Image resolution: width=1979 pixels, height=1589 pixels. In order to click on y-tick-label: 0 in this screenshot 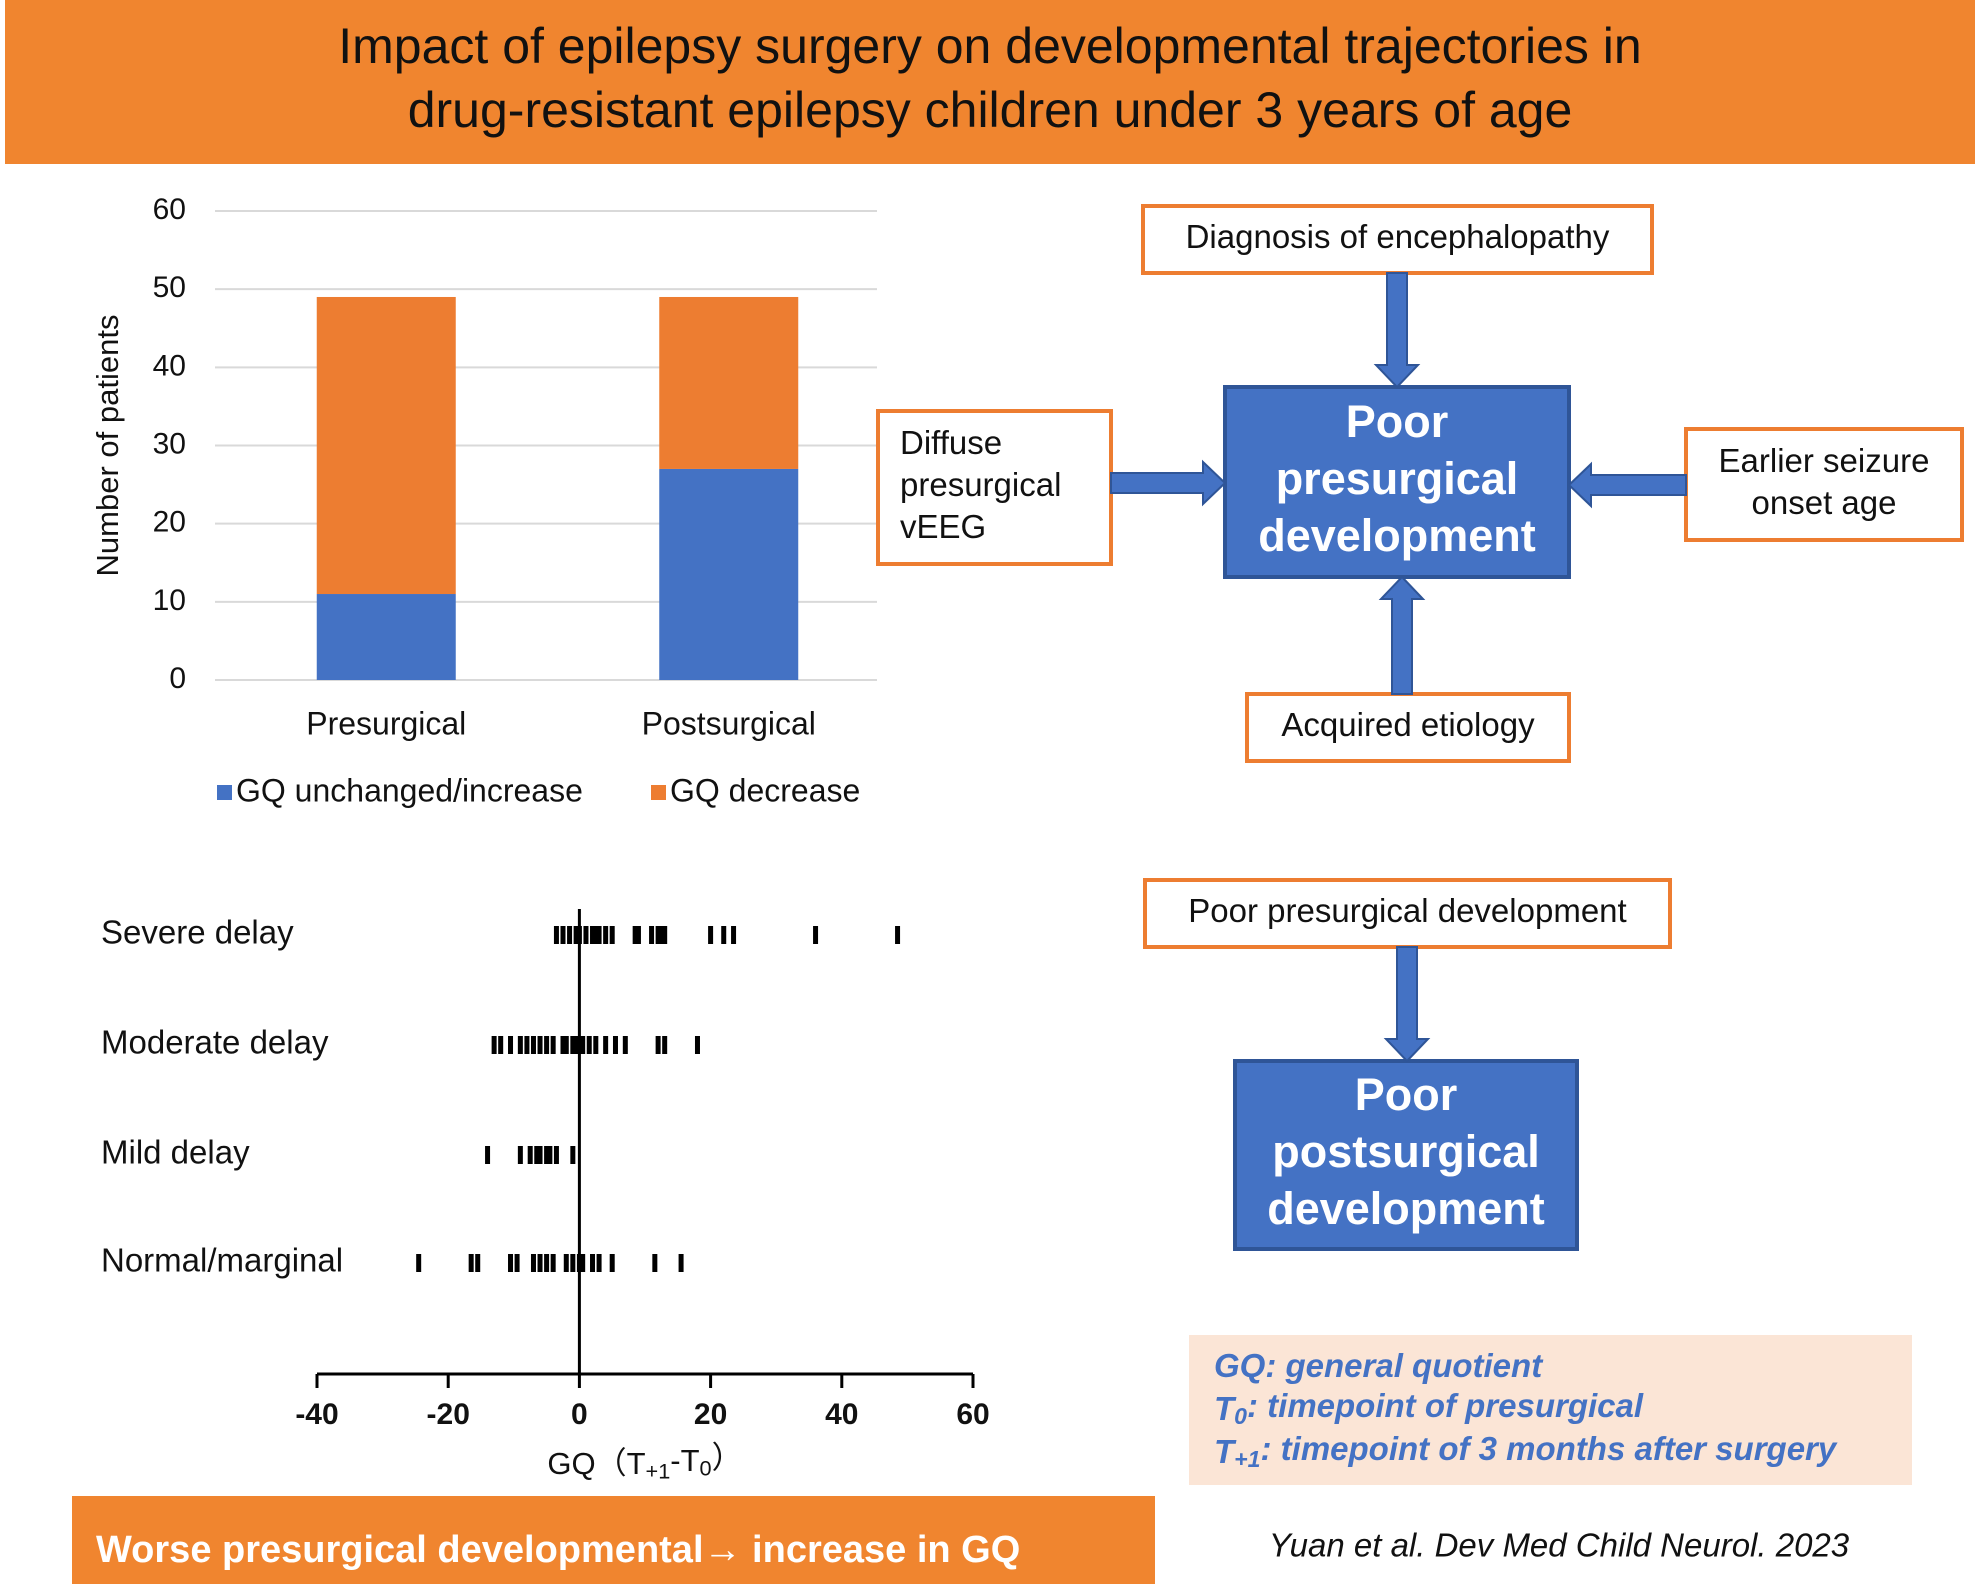, I will do `click(177, 678)`.